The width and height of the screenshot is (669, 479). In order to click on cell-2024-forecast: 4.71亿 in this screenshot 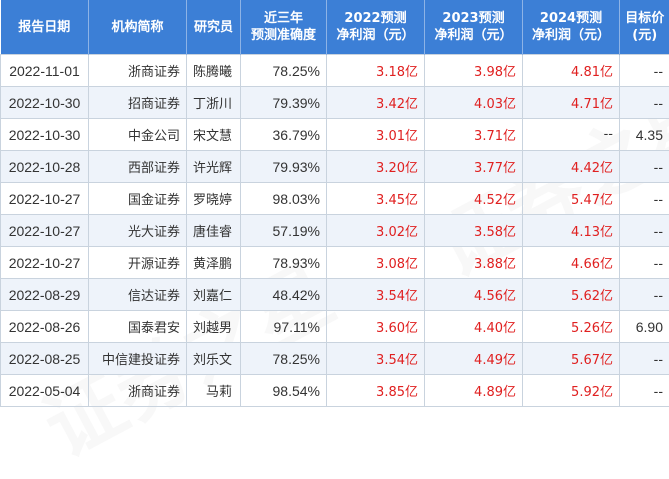, I will do `click(571, 103)`.